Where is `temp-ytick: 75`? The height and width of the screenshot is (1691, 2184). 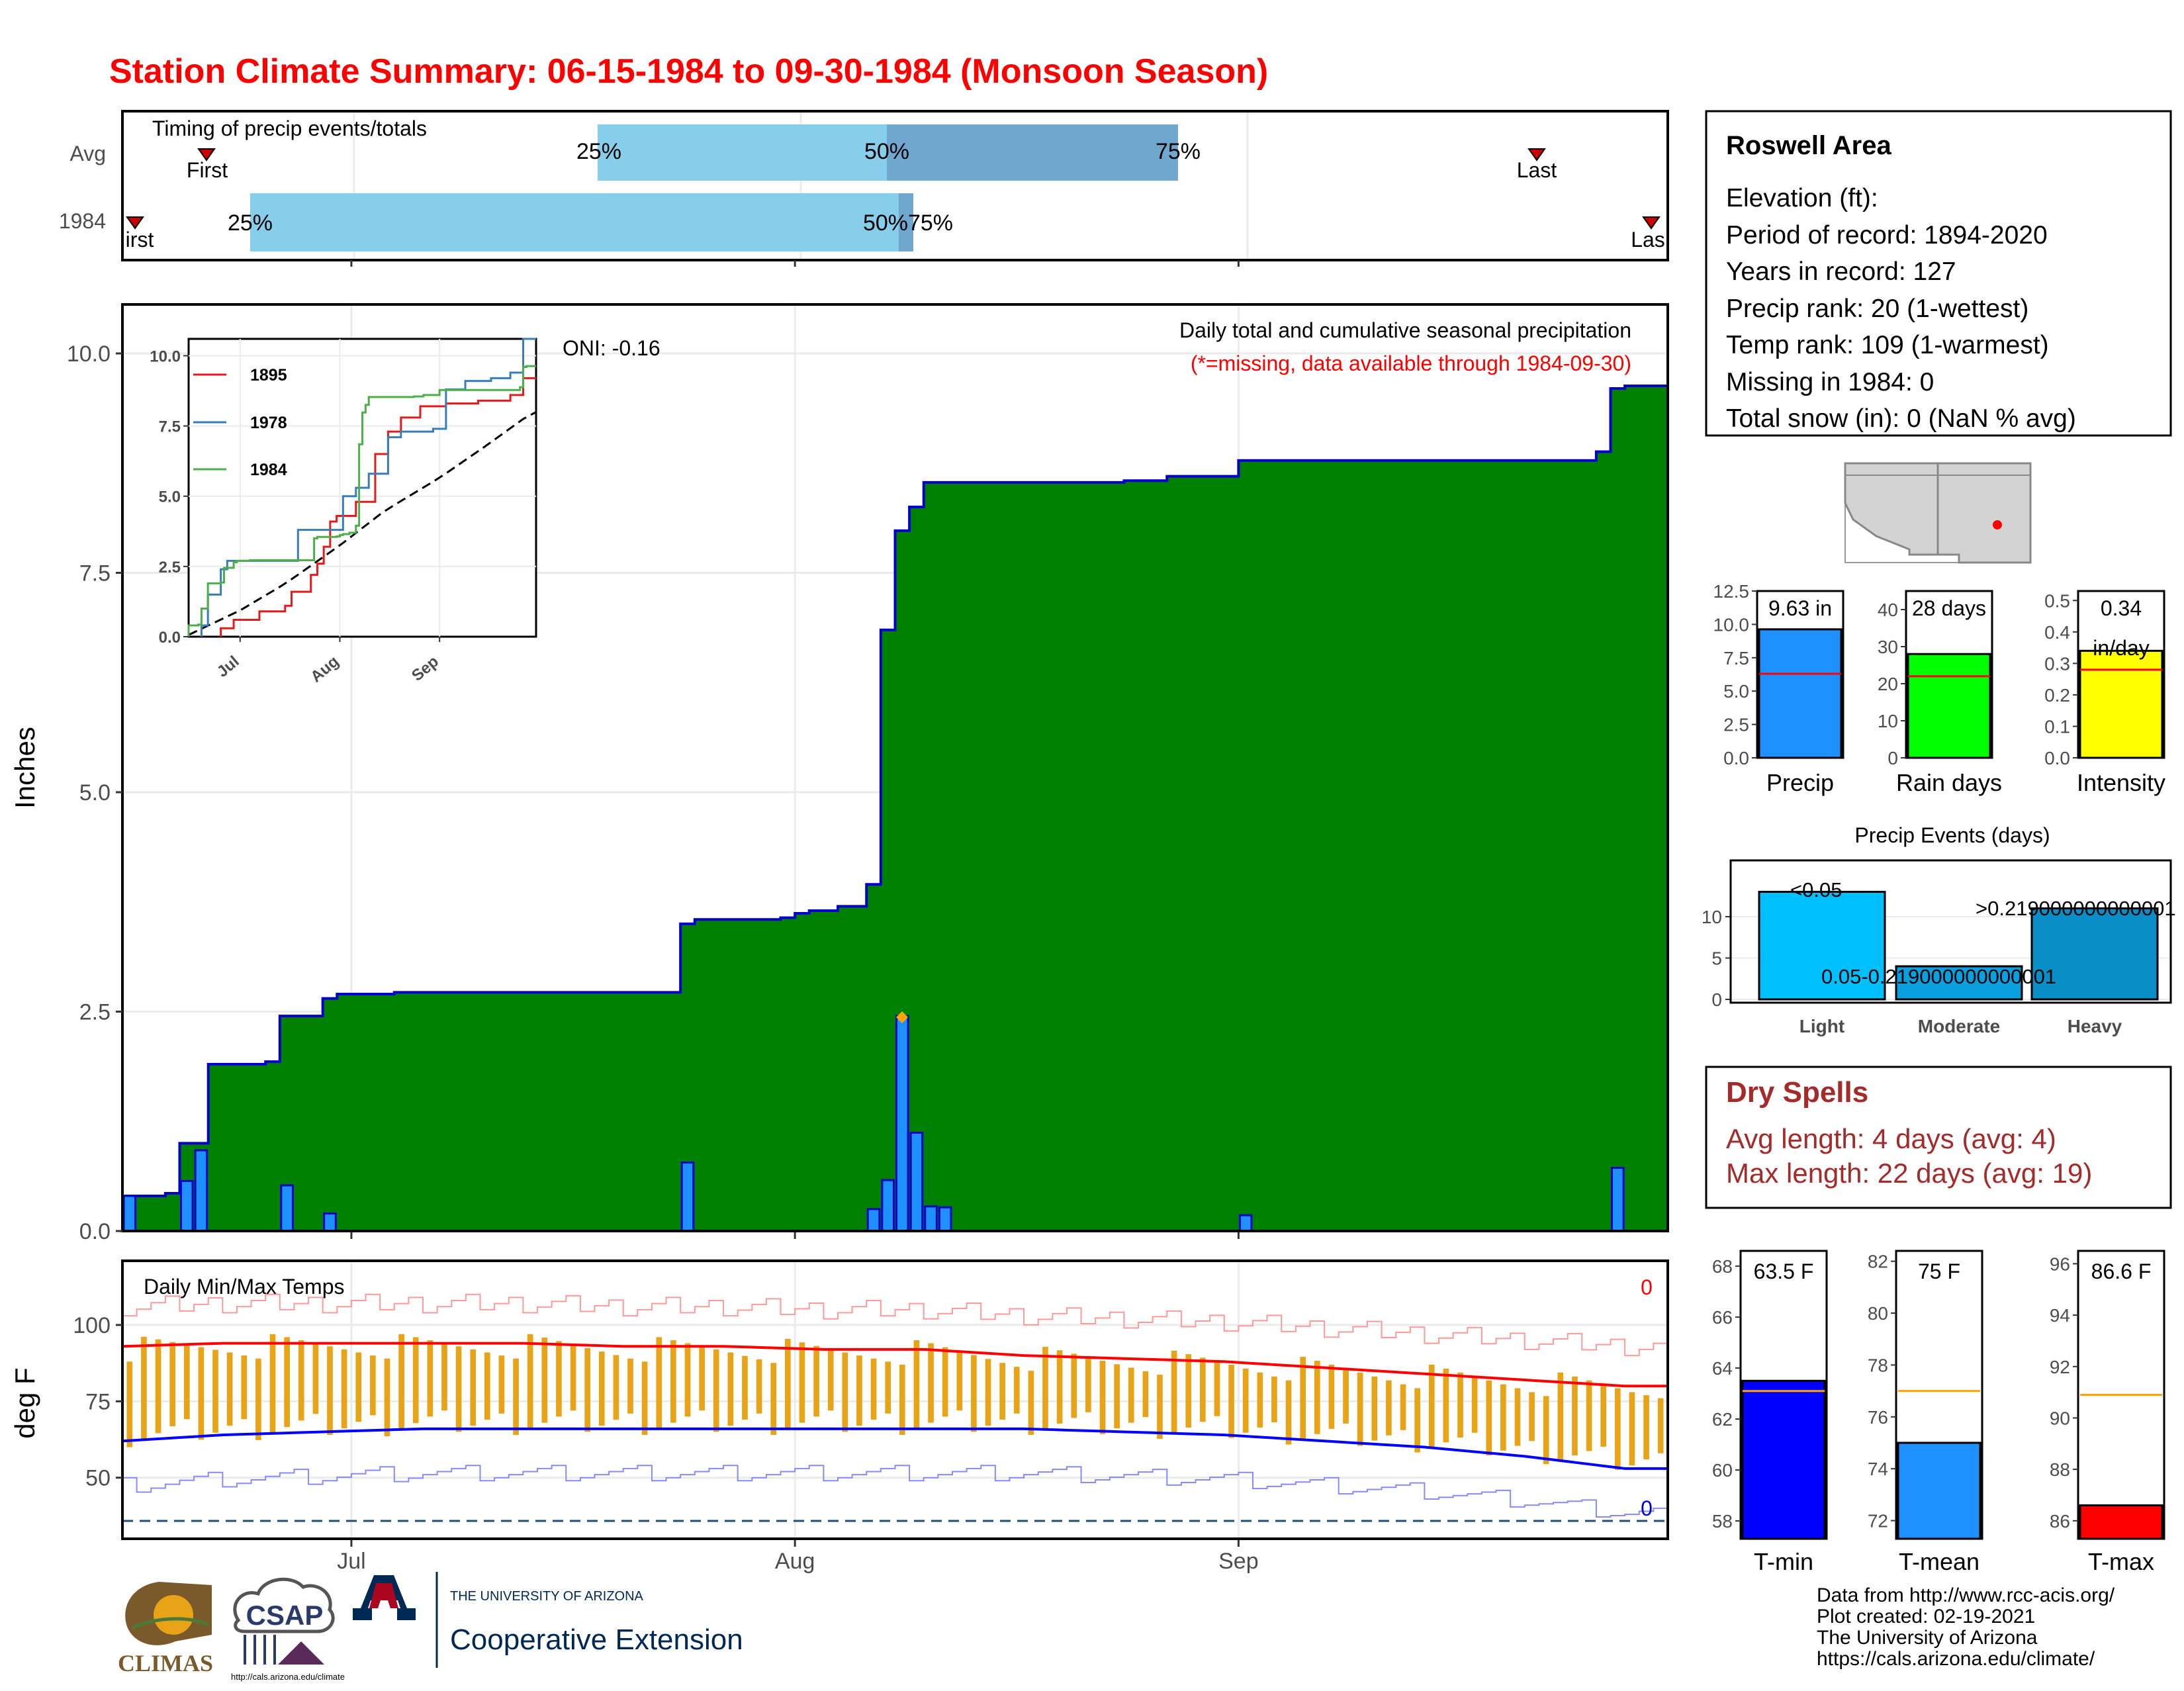 temp-ytick: 75 is located at coordinates (98, 1402).